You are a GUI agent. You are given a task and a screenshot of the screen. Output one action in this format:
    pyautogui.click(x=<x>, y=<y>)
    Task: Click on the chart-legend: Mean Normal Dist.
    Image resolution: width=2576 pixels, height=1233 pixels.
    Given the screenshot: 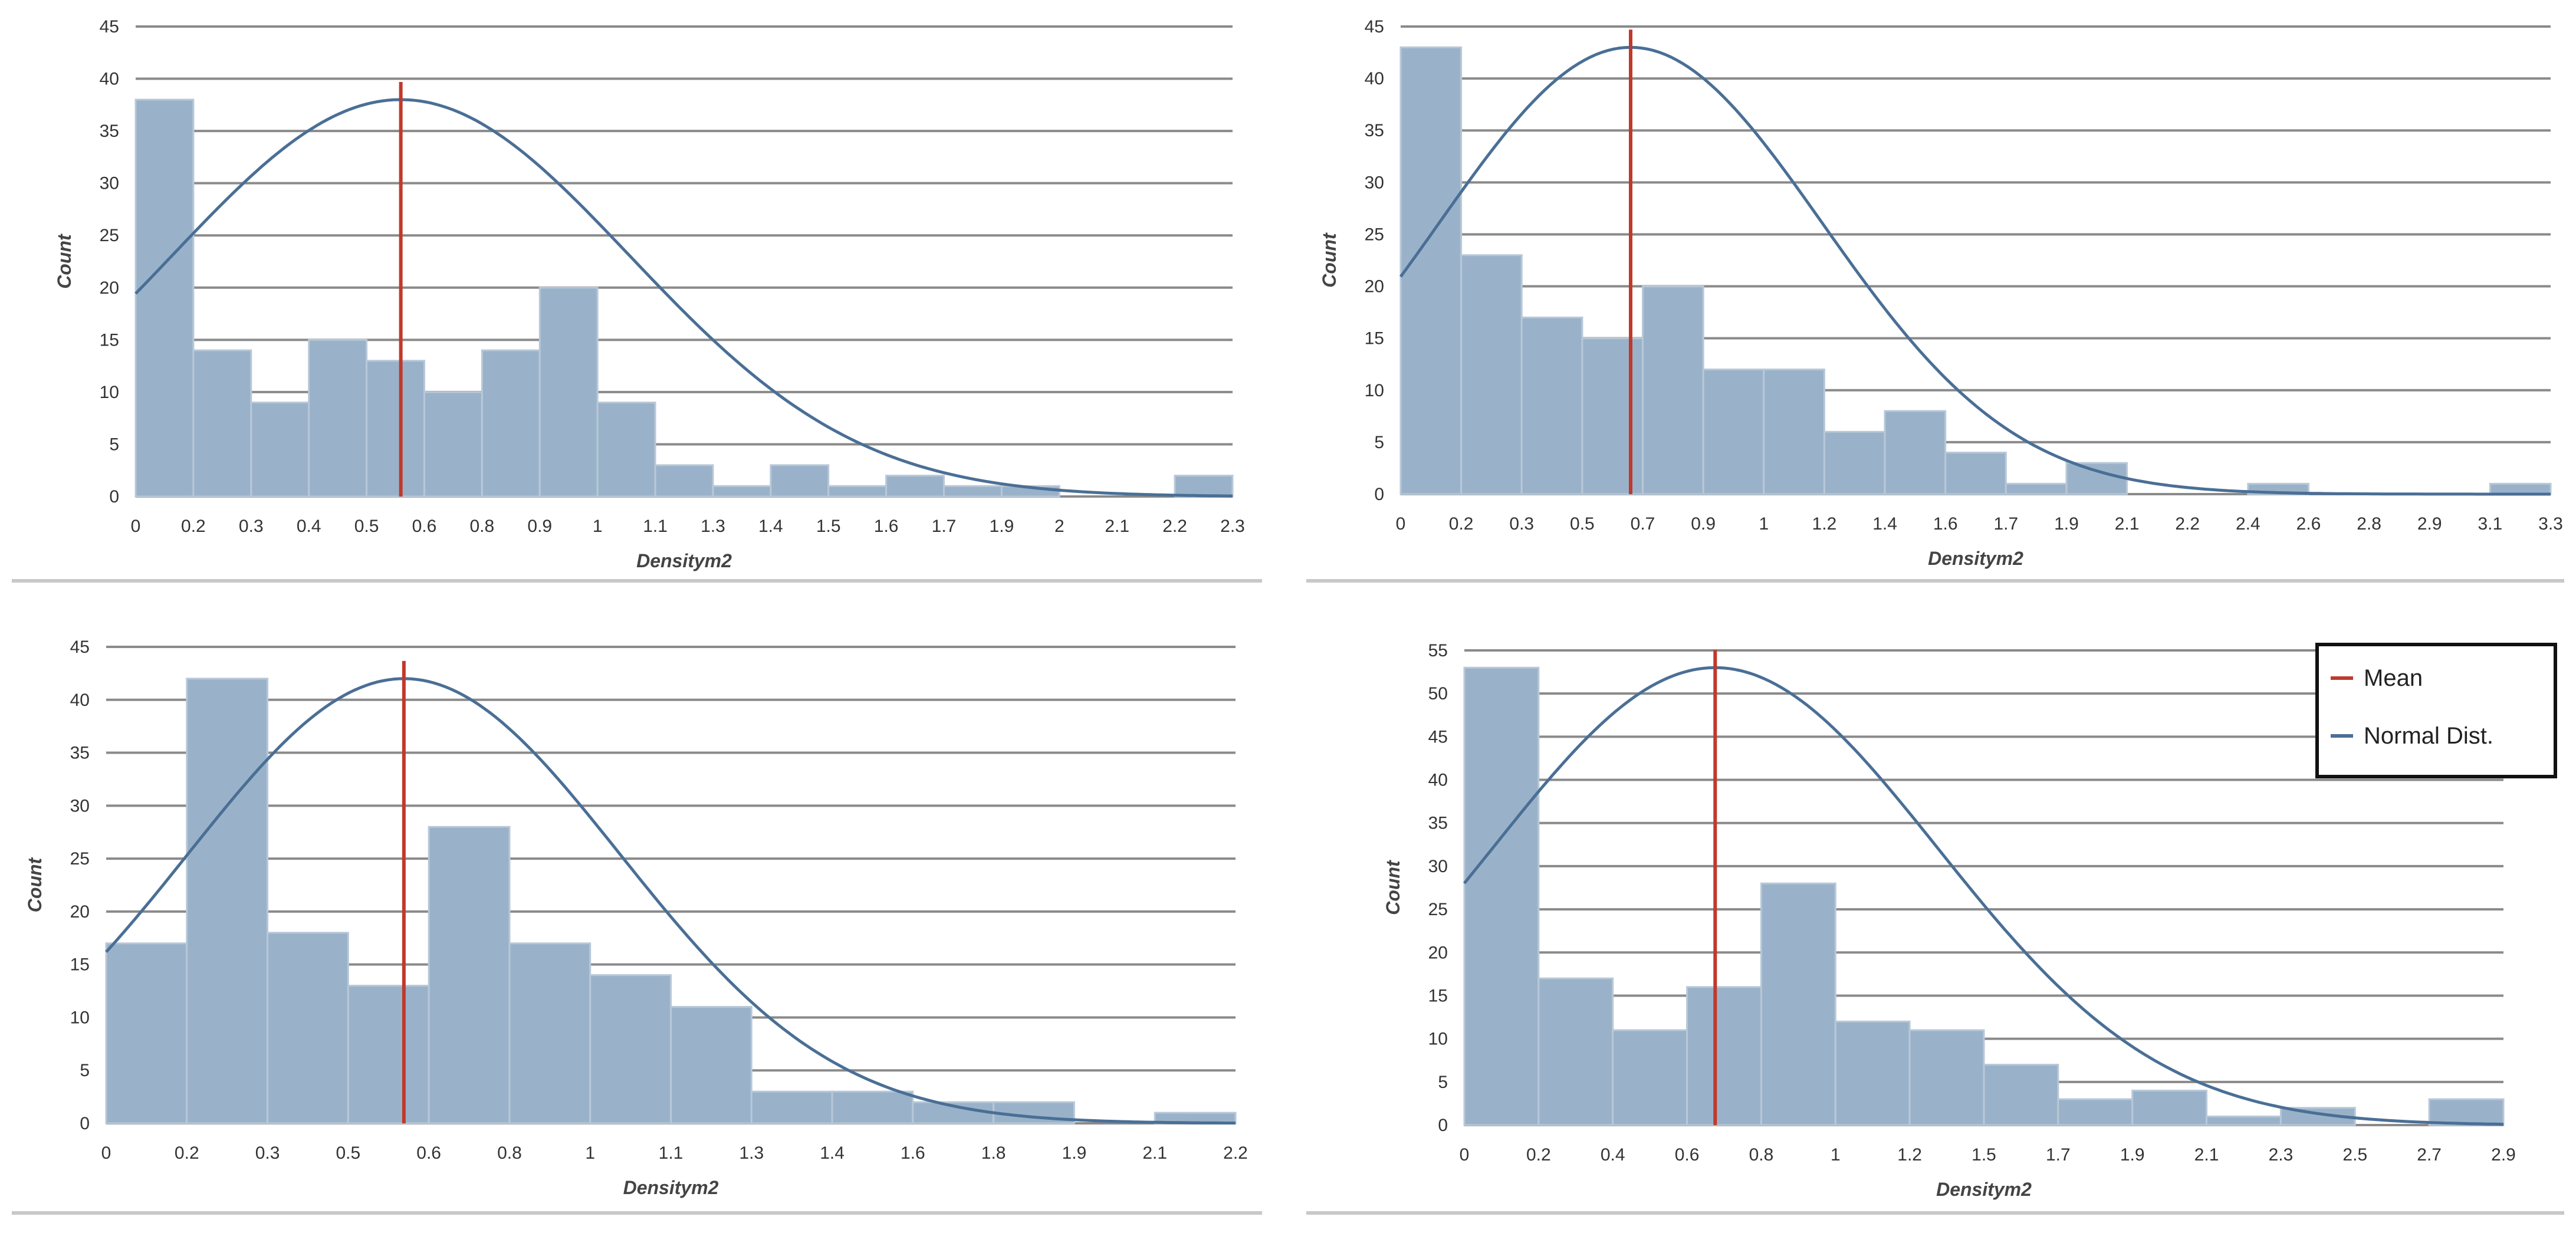 What is the action you would take?
    pyautogui.click(x=2436, y=710)
    